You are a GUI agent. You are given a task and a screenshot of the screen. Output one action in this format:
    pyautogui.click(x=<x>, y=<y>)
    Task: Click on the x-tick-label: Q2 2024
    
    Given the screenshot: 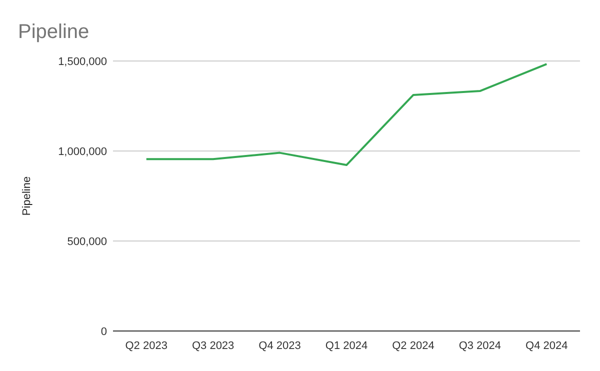 What is the action you would take?
    pyautogui.click(x=413, y=346)
    